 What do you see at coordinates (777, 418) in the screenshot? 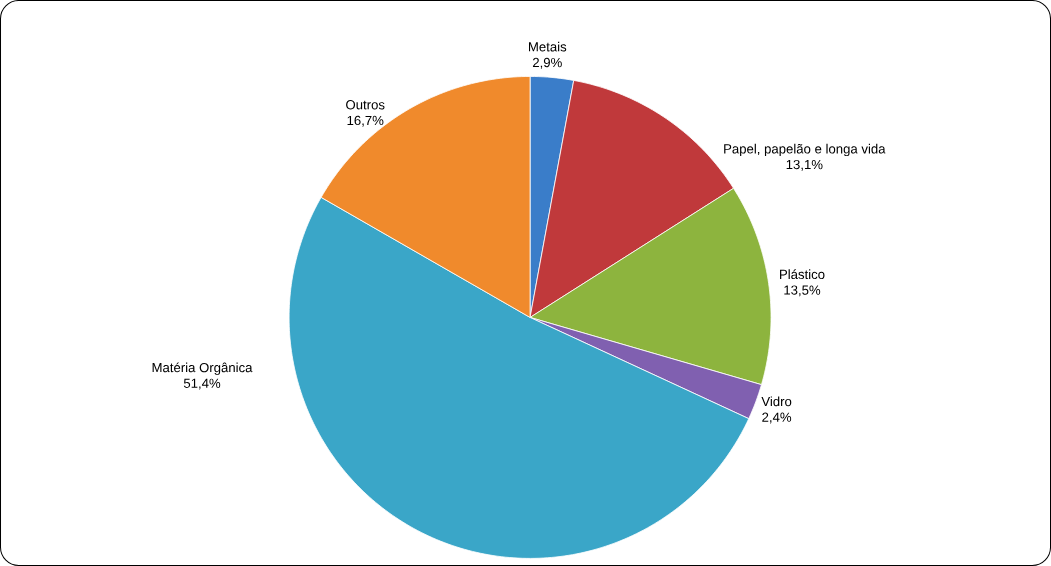
I see `data-label: 2,4%` at bounding box center [777, 418].